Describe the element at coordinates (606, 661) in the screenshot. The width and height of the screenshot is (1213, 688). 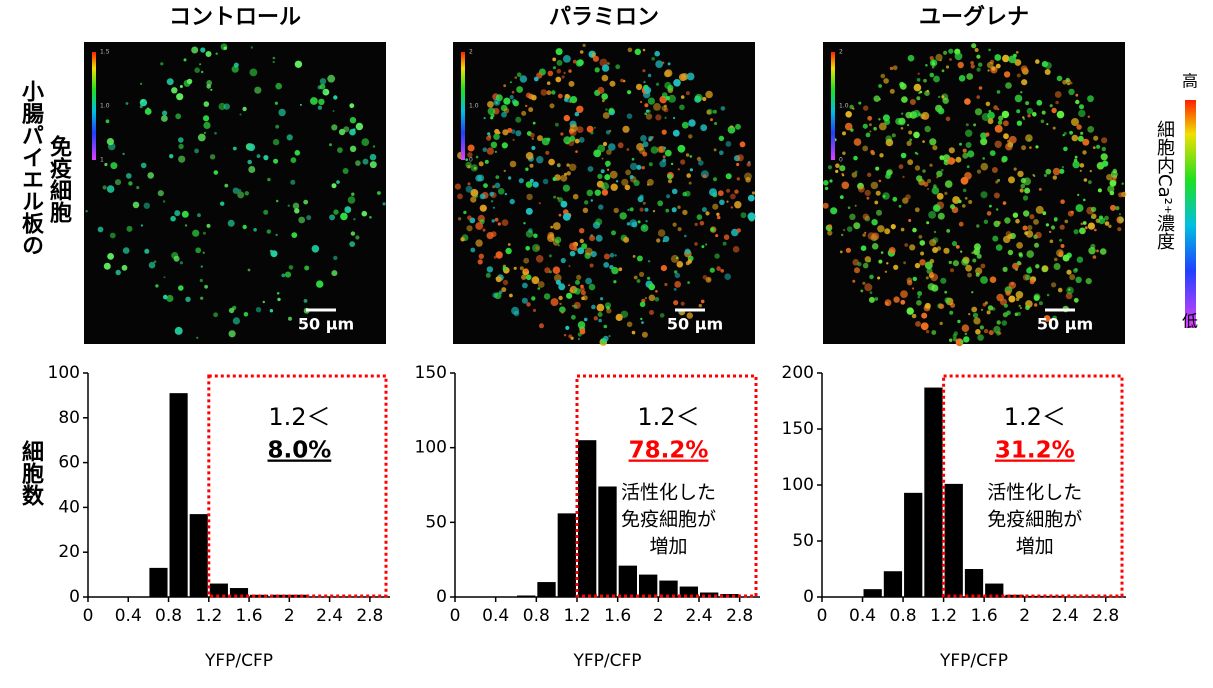
I see `x-axis-label: YFP/CFP` at that location.